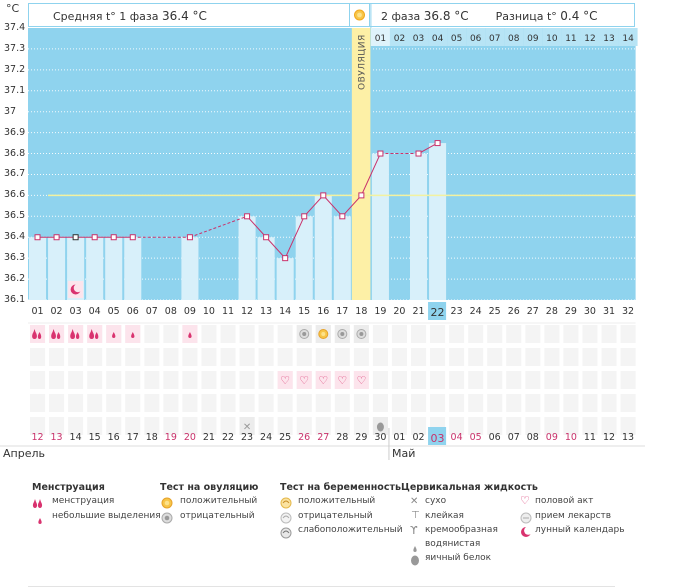  Describe the element at coordinates (208, 311) in the screenshot. I see `cycle-day-label: 10` at that location.